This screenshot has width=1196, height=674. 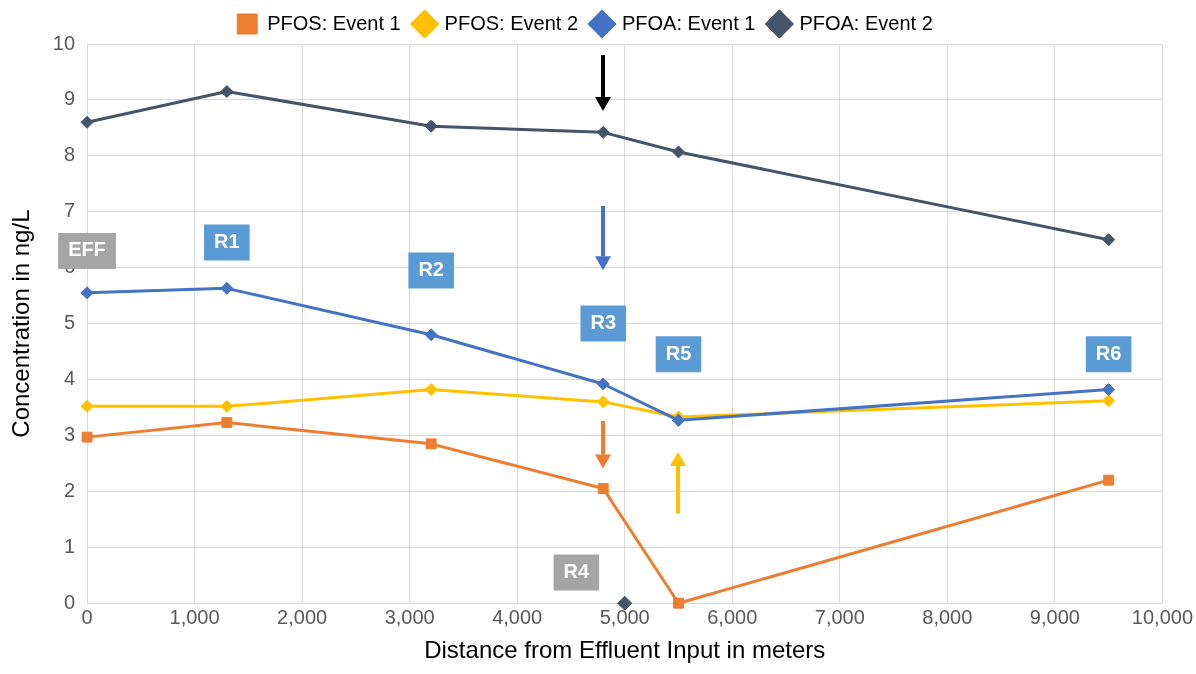 What do you see at coordinates (69, 378) in the screenshot?
I see `y-tick-label: 4` at bounding box center [69, 378].